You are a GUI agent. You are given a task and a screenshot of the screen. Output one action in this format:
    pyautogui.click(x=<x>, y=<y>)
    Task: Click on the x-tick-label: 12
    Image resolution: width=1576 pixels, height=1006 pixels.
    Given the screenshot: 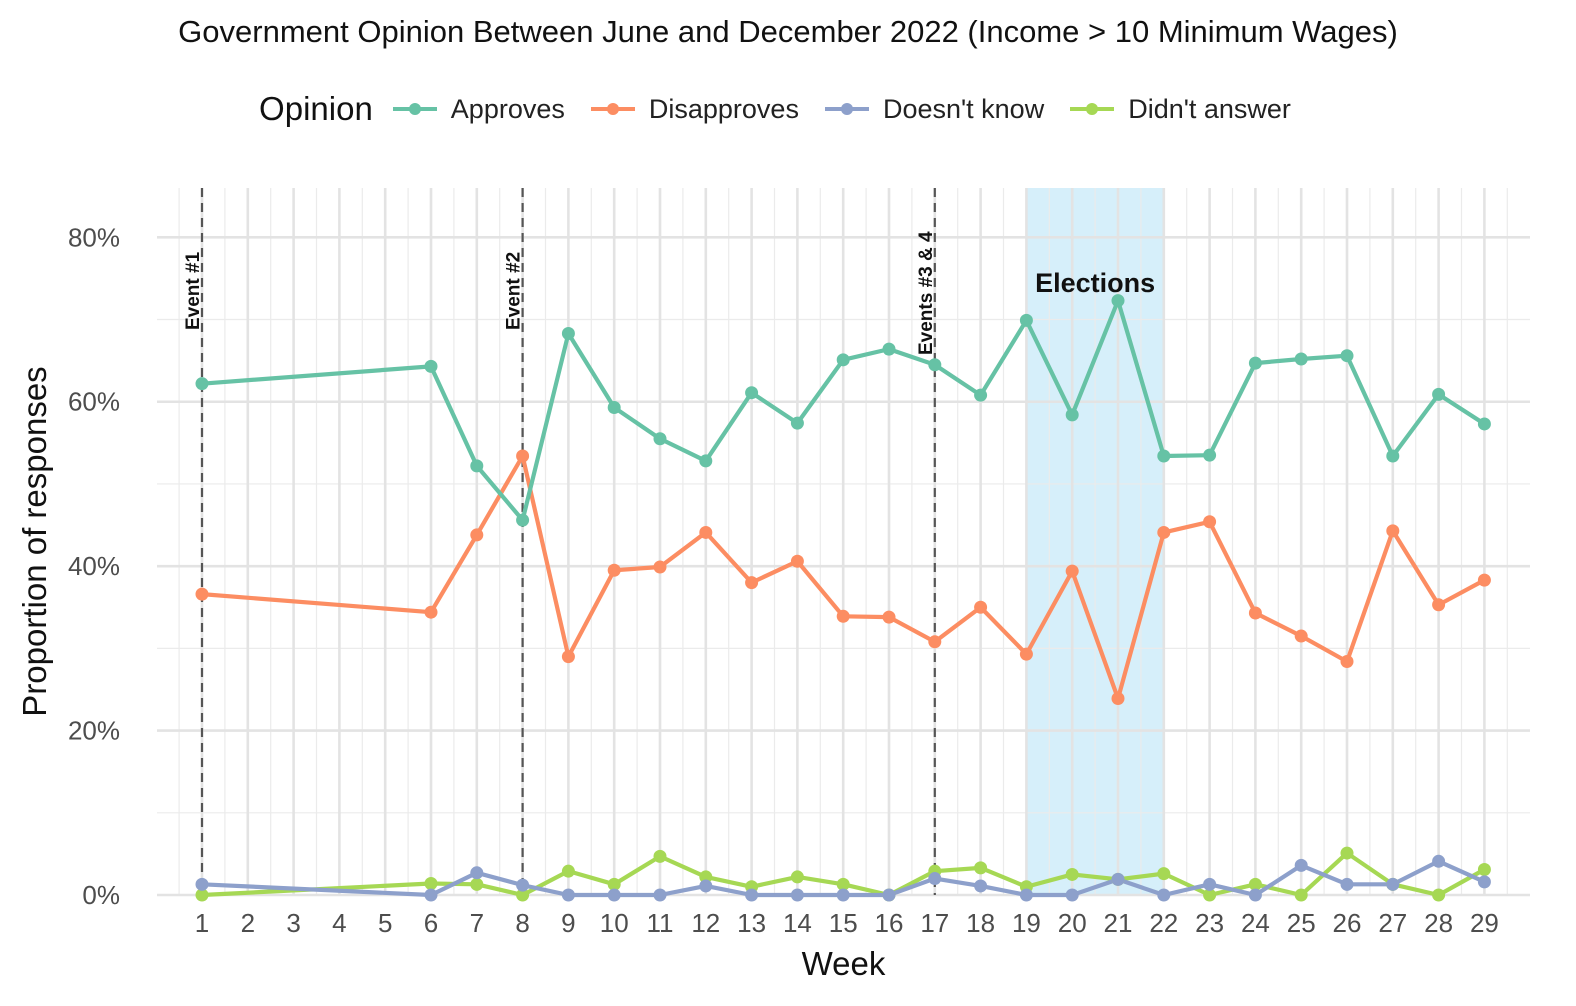 What is the action you would take?
    pyautogui.click(x=705, y=923)
    